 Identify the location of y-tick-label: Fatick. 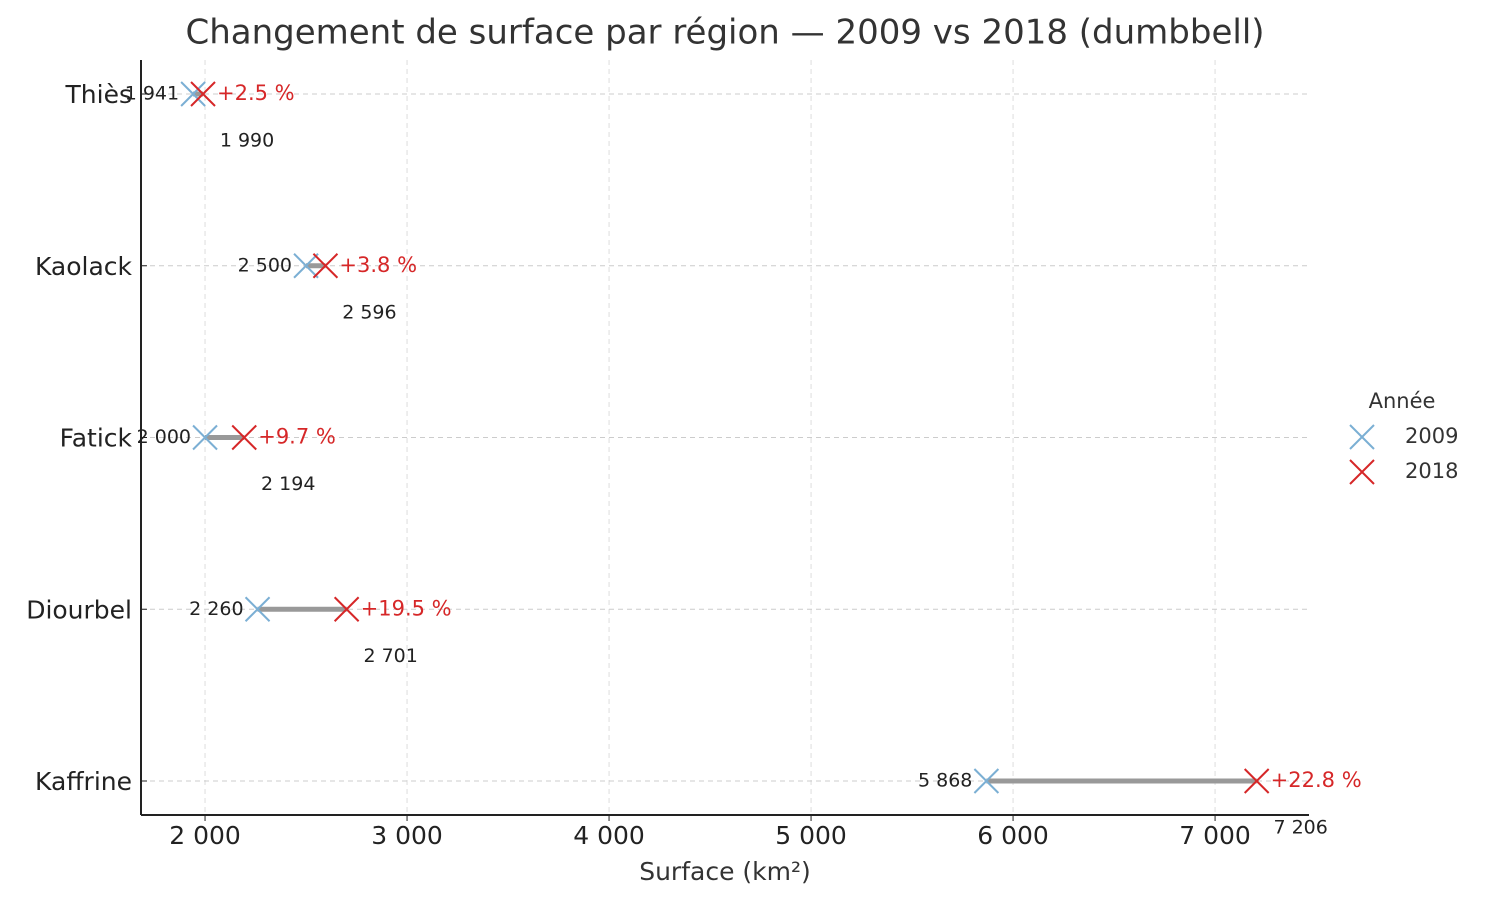
(96, 438).